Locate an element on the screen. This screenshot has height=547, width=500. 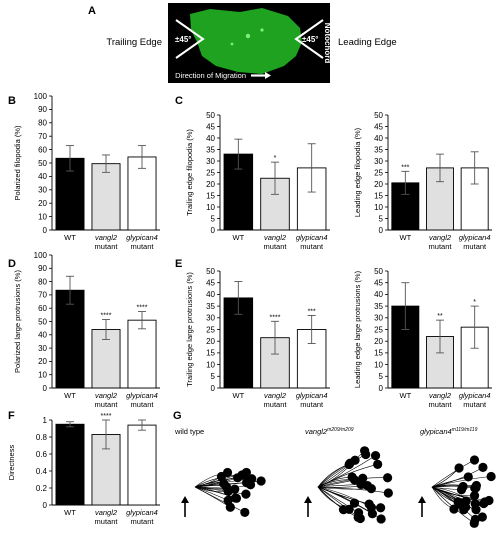
significance-stars: ** is located at coordinates (440, 316).